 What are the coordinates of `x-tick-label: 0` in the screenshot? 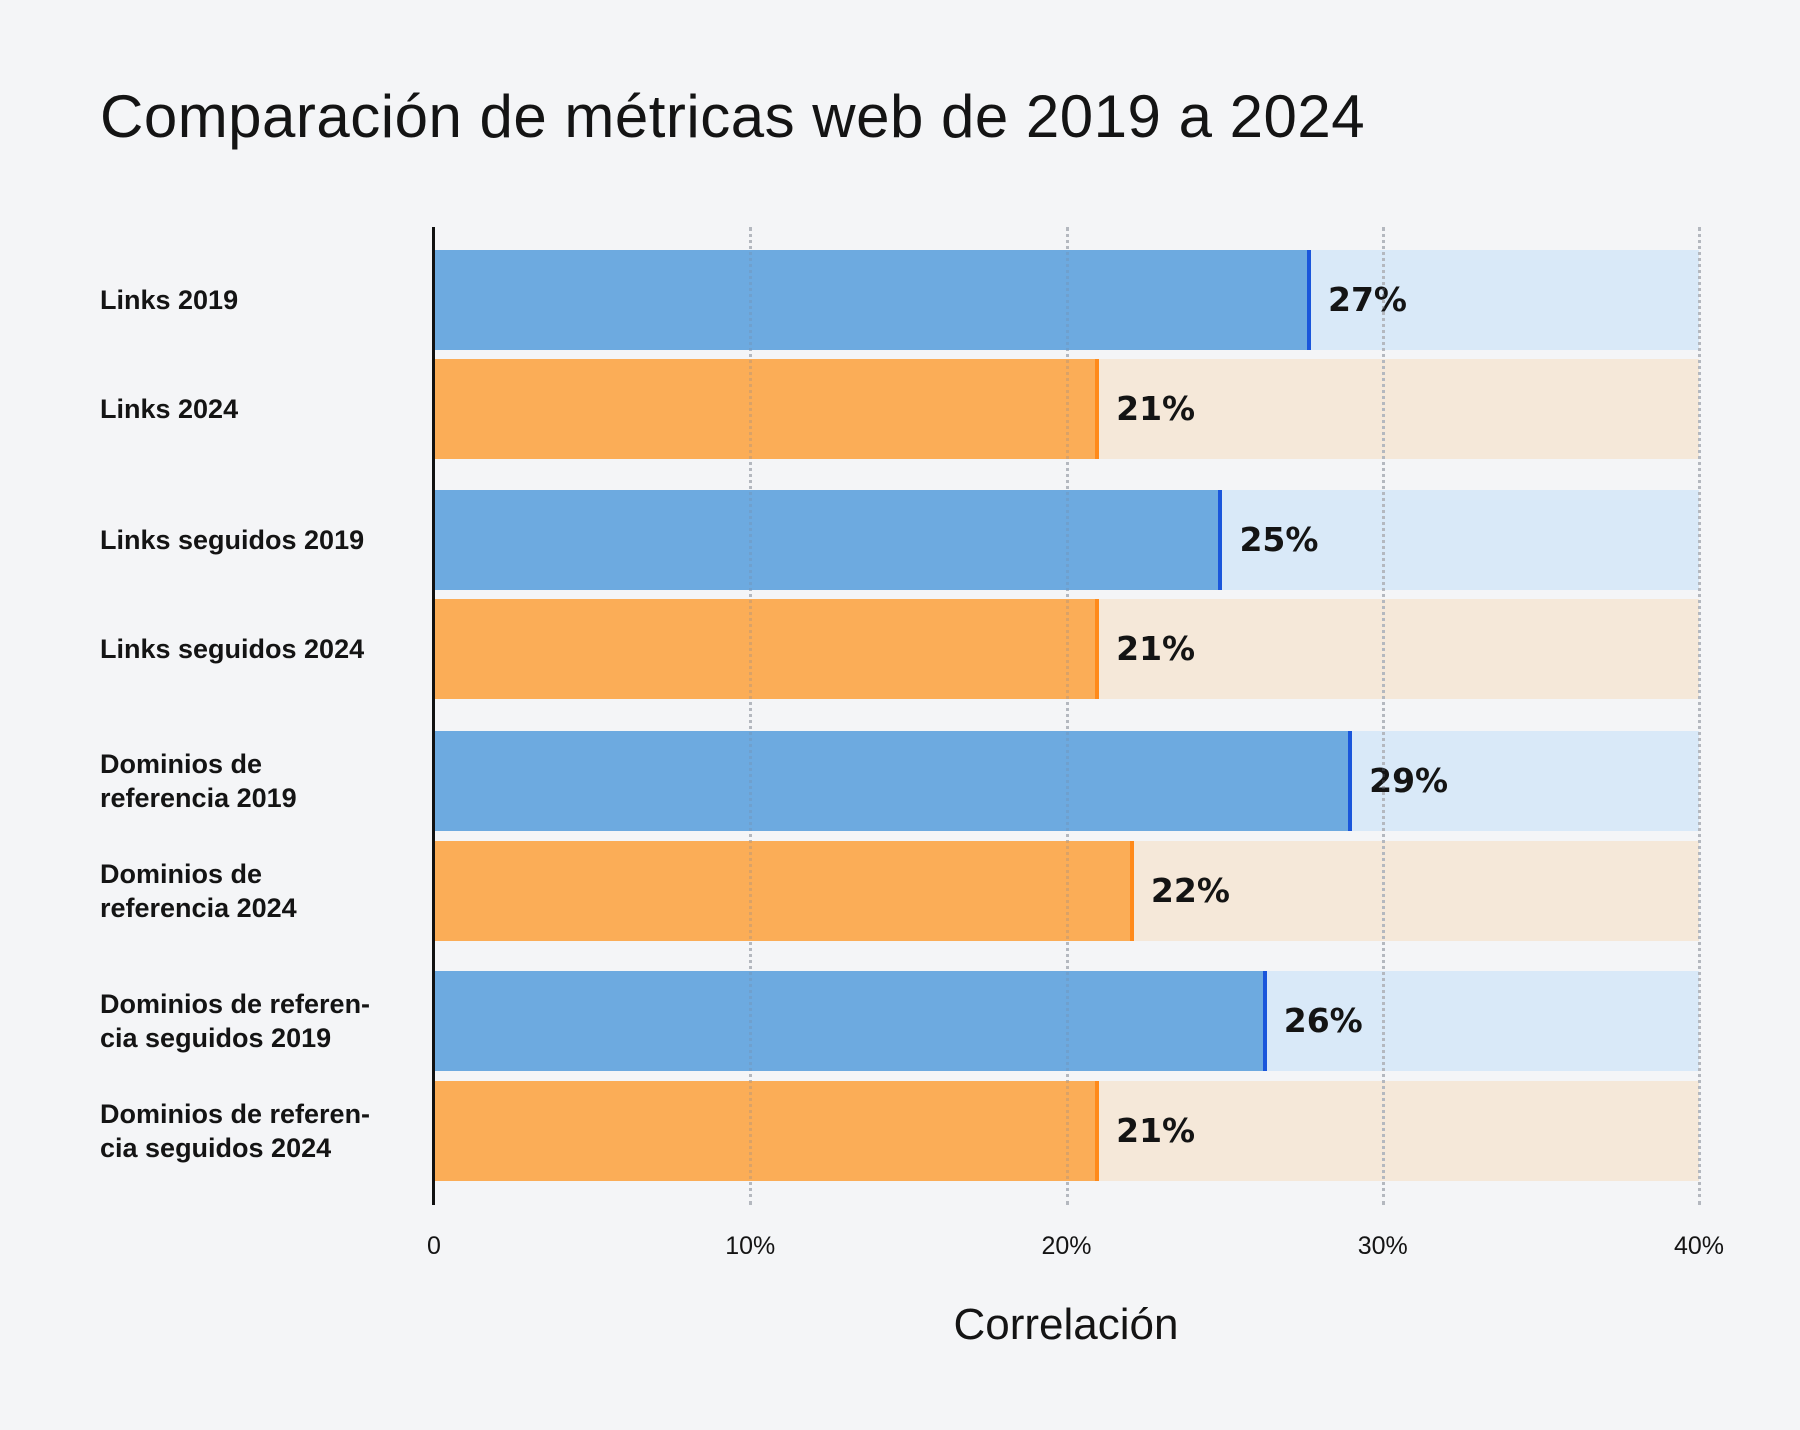 It's located at (434, 1246).